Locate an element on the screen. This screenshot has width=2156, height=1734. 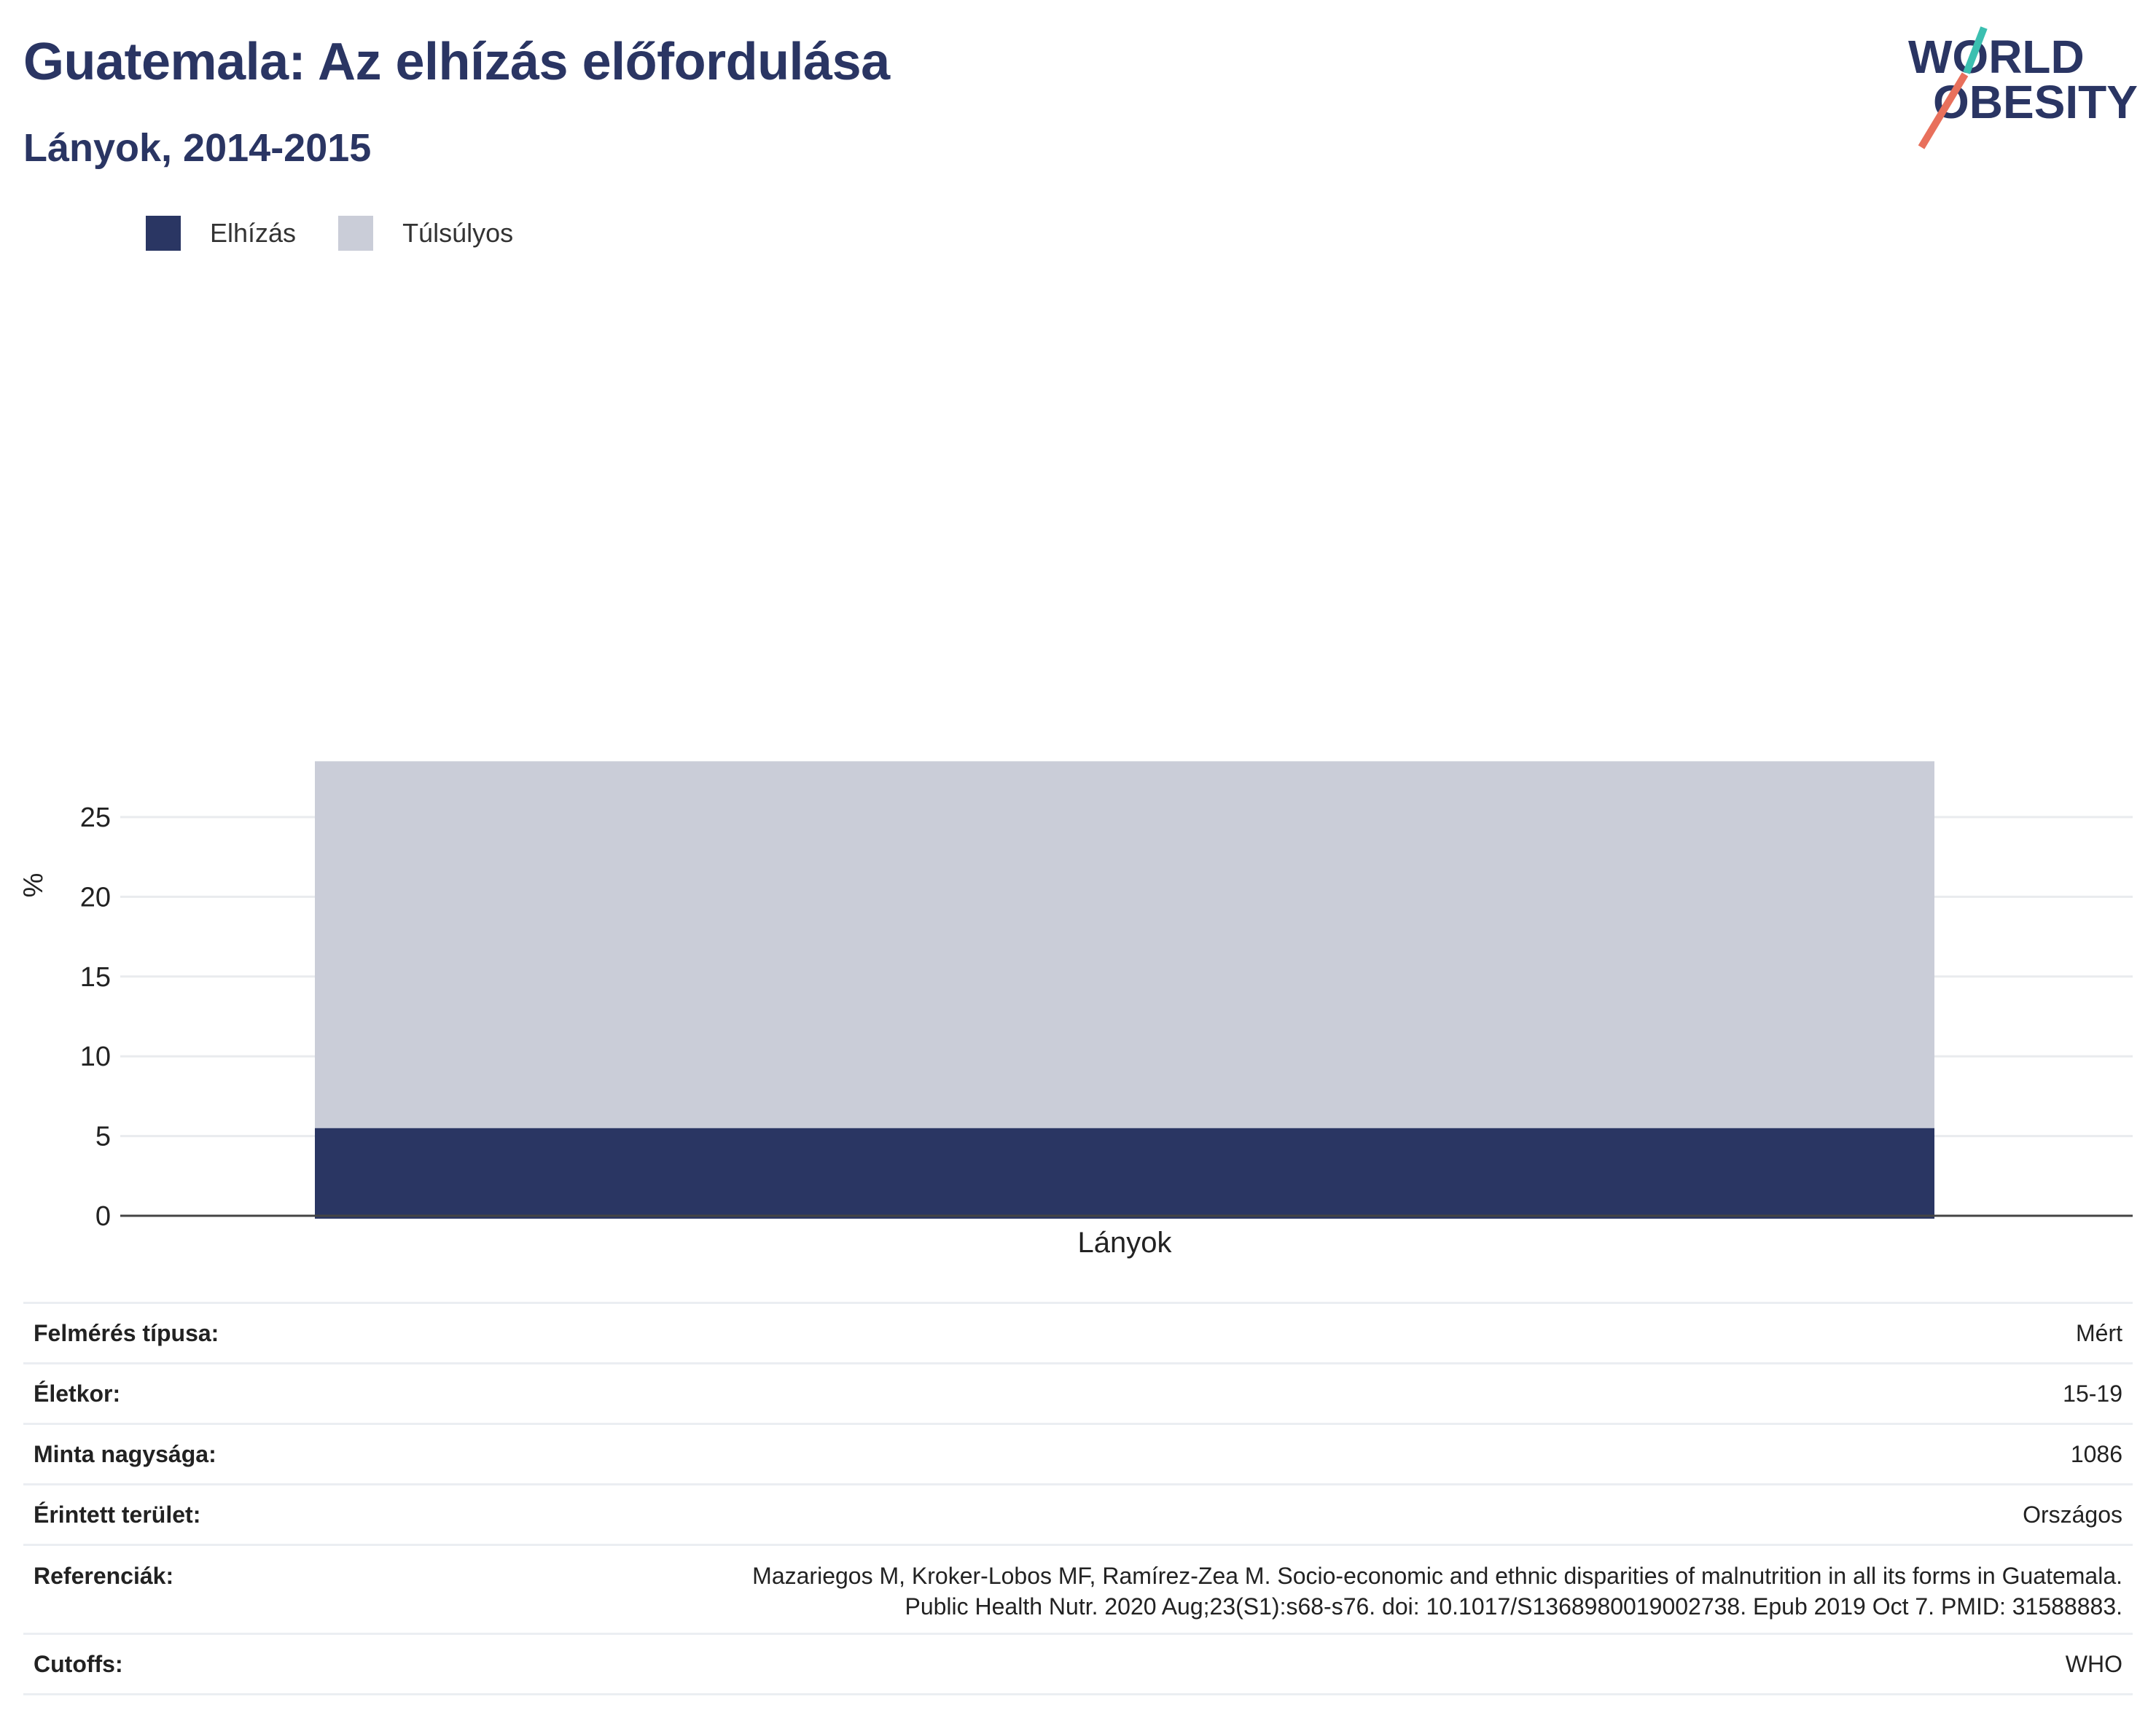
detail-value: Mért is located at coordinates (2099, 1333).